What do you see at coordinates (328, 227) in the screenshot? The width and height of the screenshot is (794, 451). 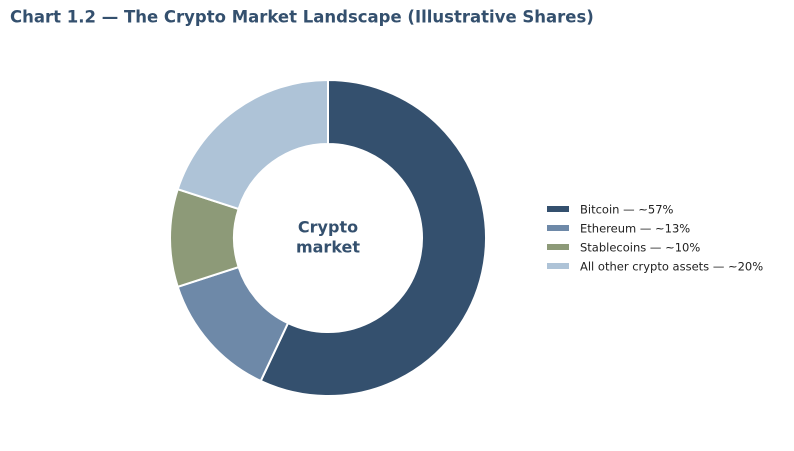 I see `center-label: Crypto` at bounding box center [328, 227].